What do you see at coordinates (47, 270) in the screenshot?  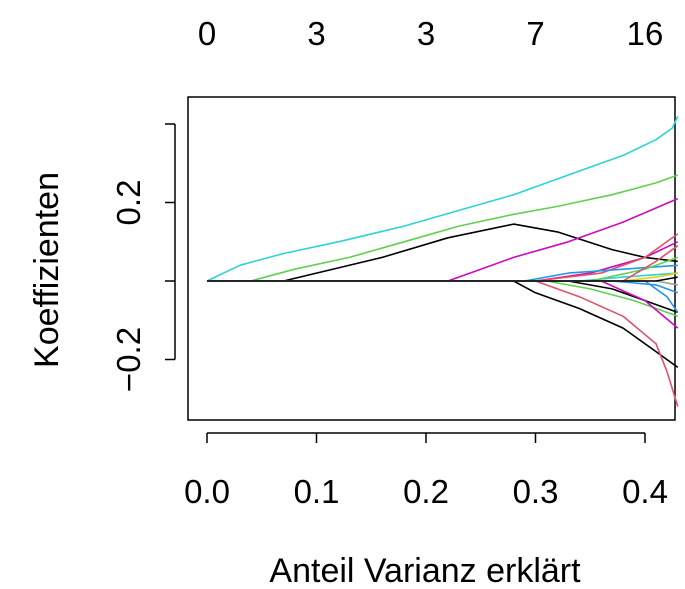 I see `y-axis-title: Koeffizienten` at bounding box center [47, 270].